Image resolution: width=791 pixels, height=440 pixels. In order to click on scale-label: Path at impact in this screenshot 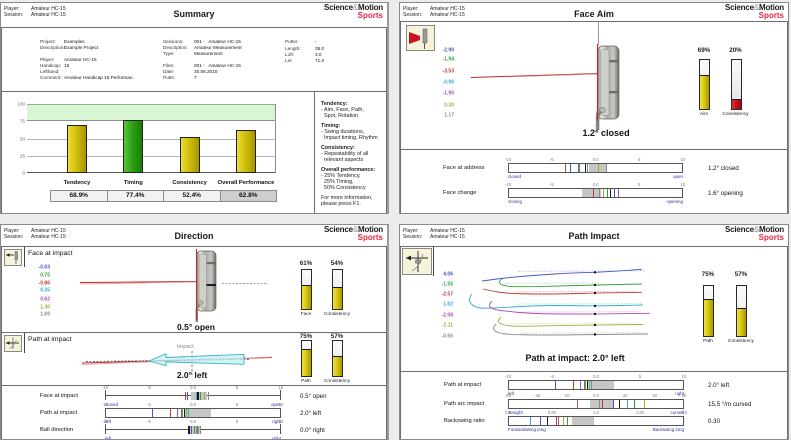, I will do `click(59, 413)`.